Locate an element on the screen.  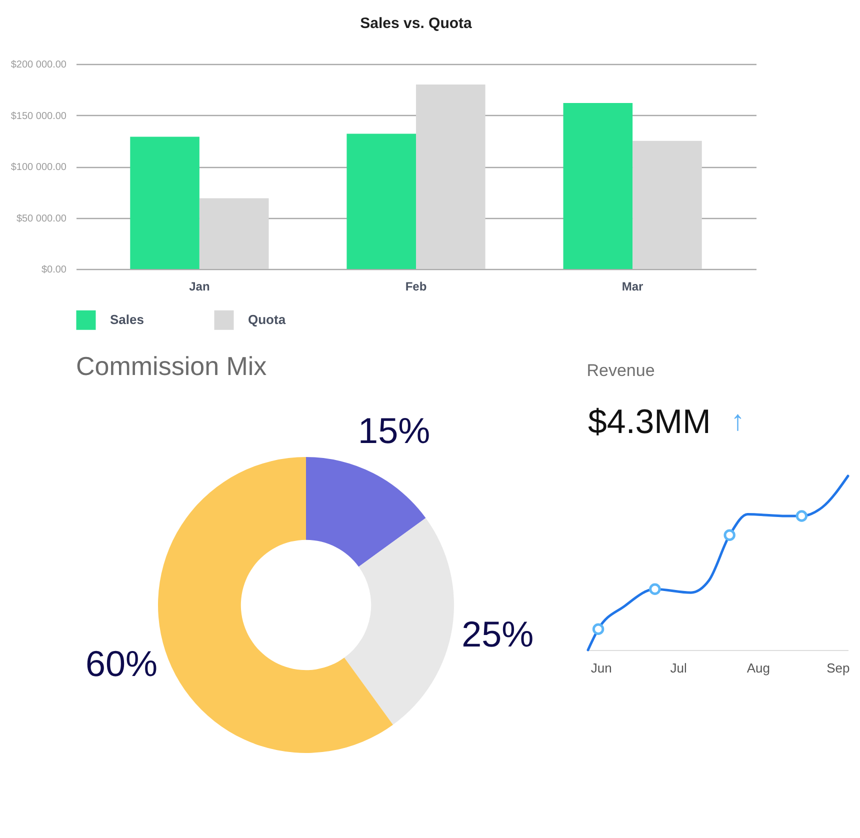
data-label: 60% is located at coordinates (121, 663).